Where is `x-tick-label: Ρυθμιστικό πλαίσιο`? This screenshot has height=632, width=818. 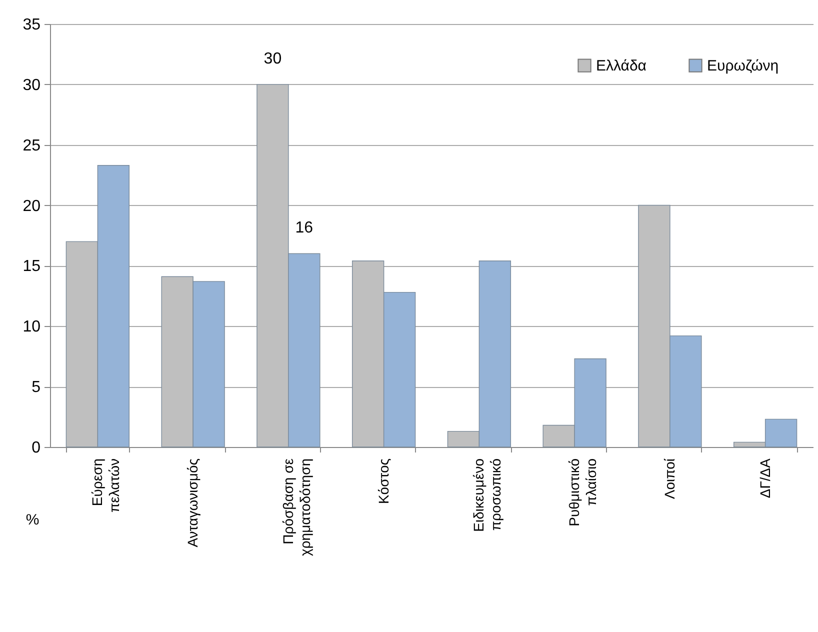 x-tick-label: Ρυθμιστικό πλαίσιο is located at coordinates (583, 492).